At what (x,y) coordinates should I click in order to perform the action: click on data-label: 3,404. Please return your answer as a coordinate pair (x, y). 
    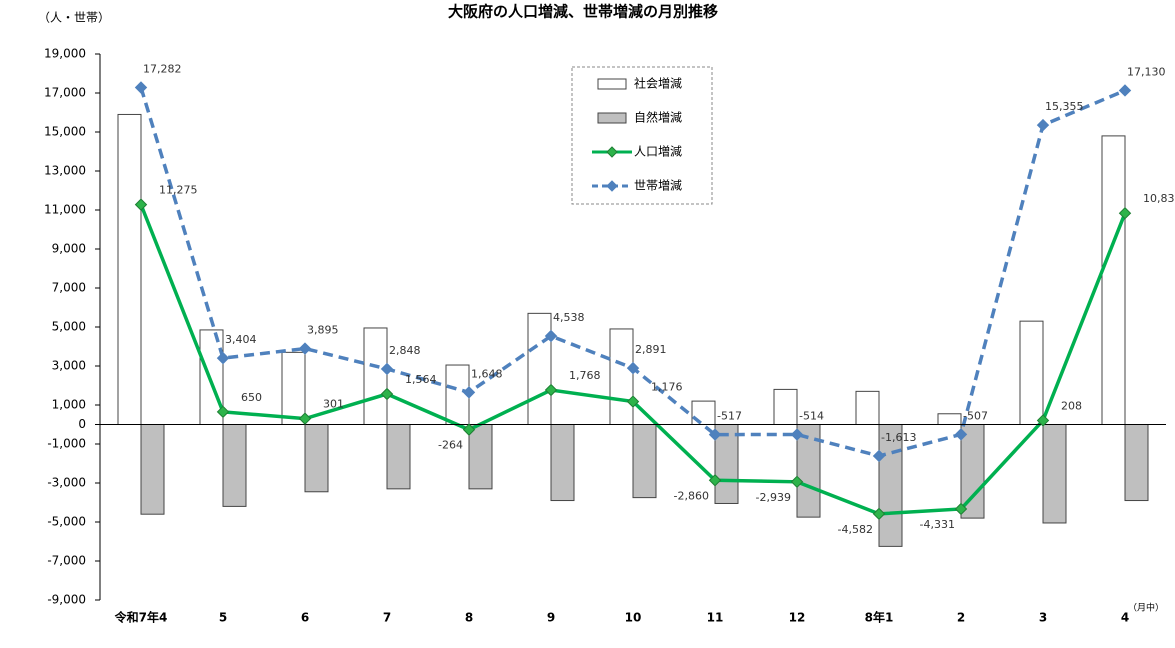
    Looking at the image, I should click on (241, 339).